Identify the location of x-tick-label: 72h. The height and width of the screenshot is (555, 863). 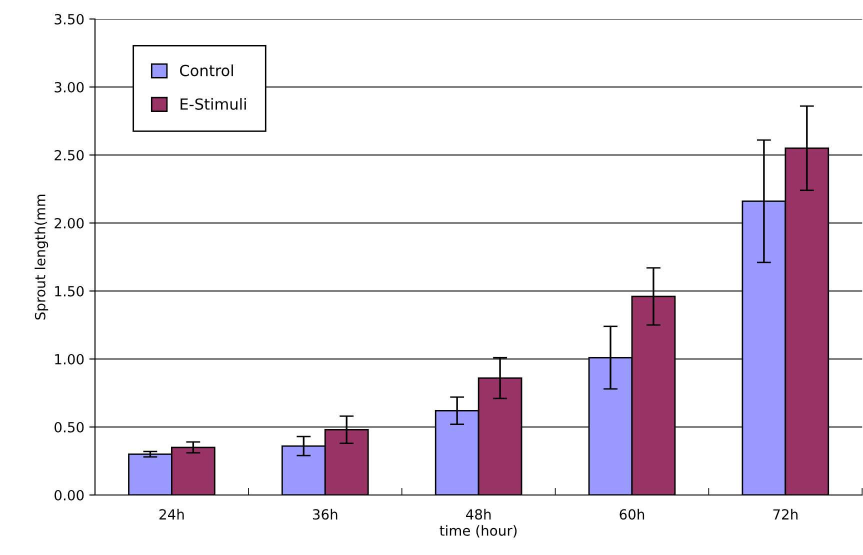
(785, 514).